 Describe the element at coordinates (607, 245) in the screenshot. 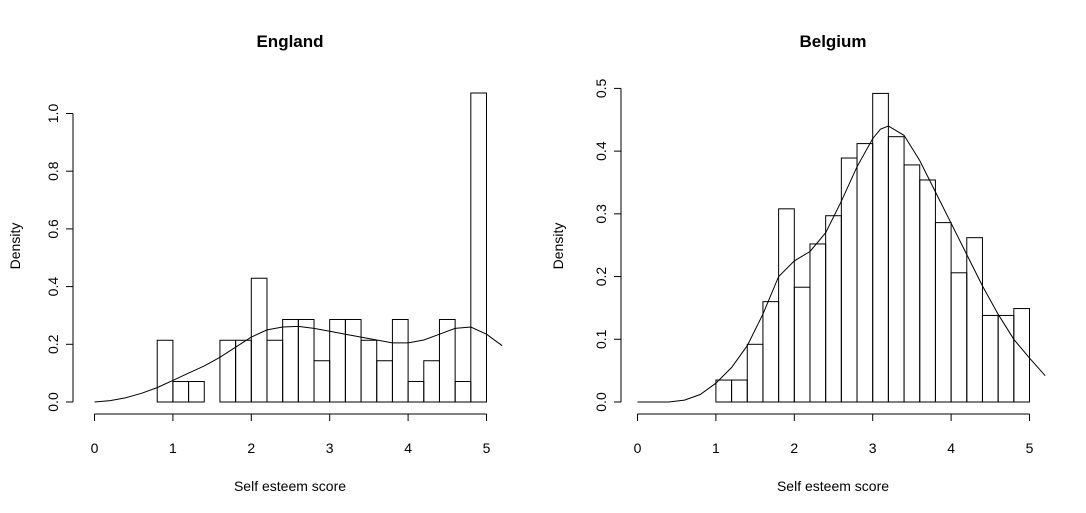

I see `y-axis: 0.0 0.1 0.2 0.3 0.4 0.5` at that location.